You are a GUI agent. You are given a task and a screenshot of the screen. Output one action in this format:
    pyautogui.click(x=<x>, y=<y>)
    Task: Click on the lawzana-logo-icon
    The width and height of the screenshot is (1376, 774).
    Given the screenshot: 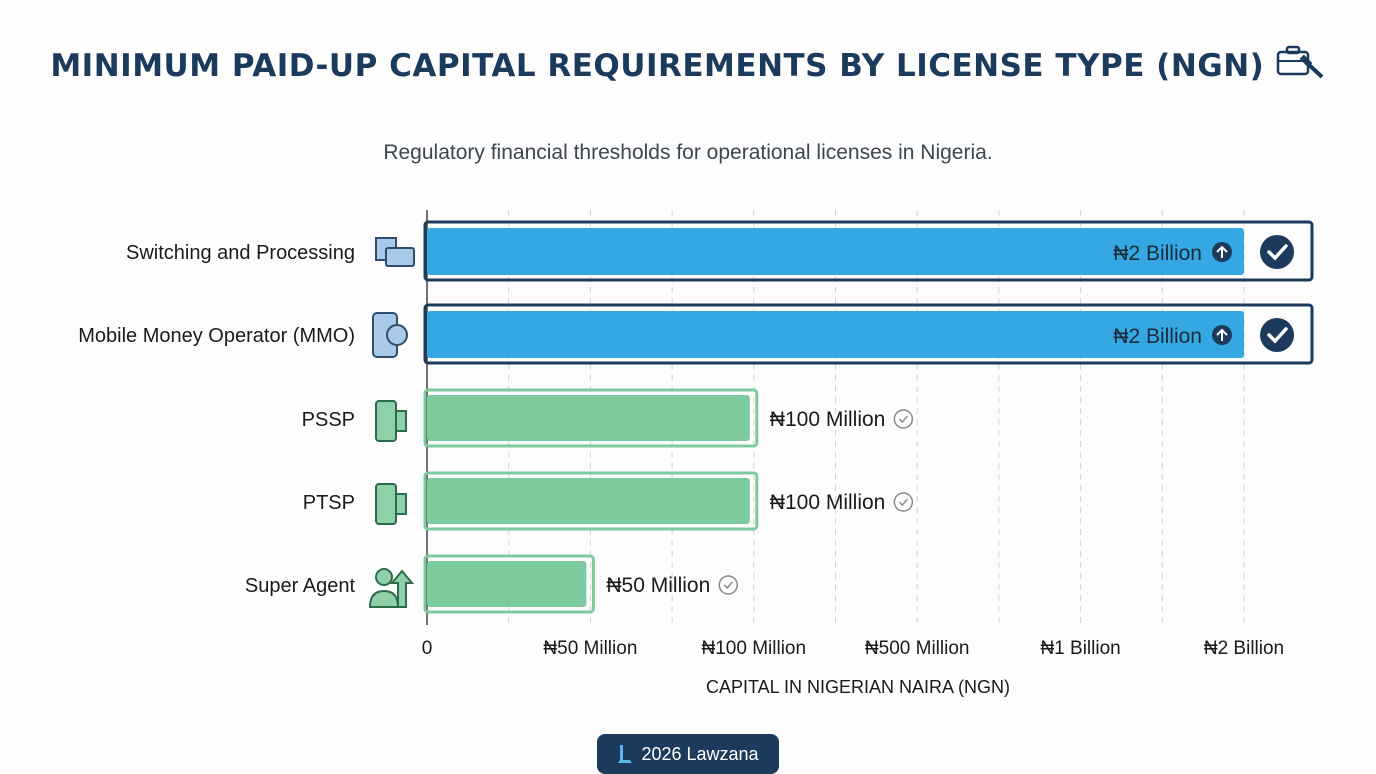 What is the action you would take?
    pyautogui.click(x=625, y=754)
    